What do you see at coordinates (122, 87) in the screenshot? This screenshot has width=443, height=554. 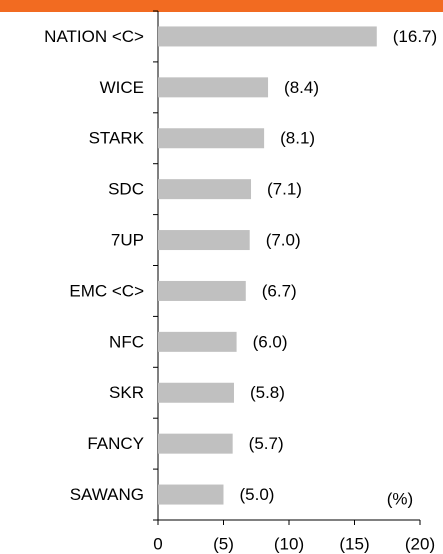 I see `y-tick-label: WICE` at bounding box center [122, 87].